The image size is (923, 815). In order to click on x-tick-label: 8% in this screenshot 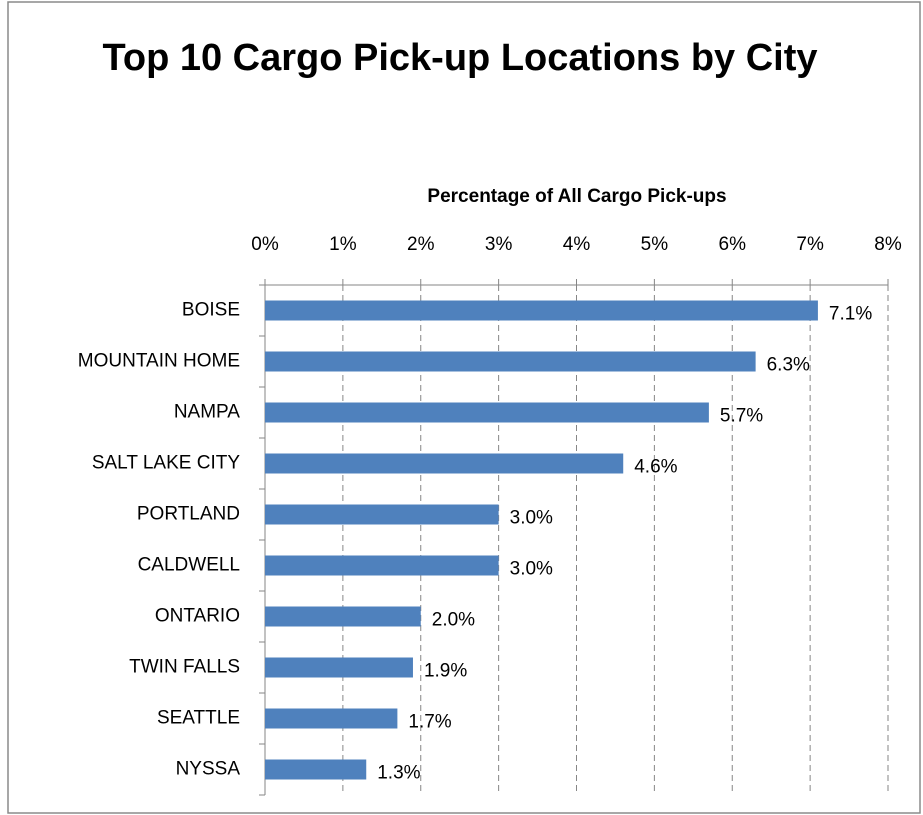, I will do `click(888, 244)`.